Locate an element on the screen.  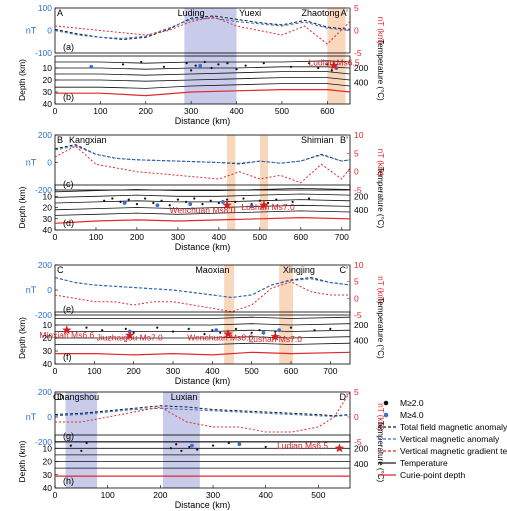
profile-end-label: C’ is located at coordinates (344, 270).